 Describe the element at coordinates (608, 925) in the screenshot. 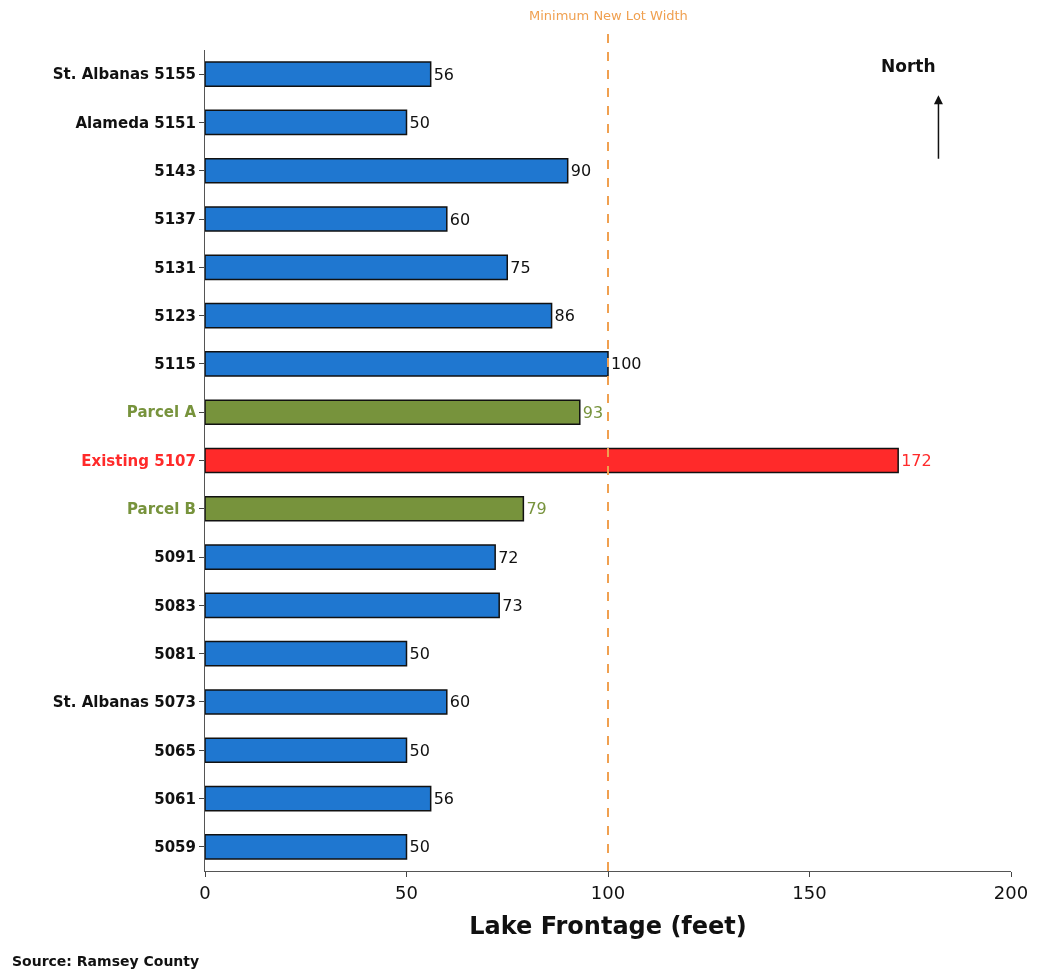

I see `x-axis-title: Lake Frontage (feet)` at that location.